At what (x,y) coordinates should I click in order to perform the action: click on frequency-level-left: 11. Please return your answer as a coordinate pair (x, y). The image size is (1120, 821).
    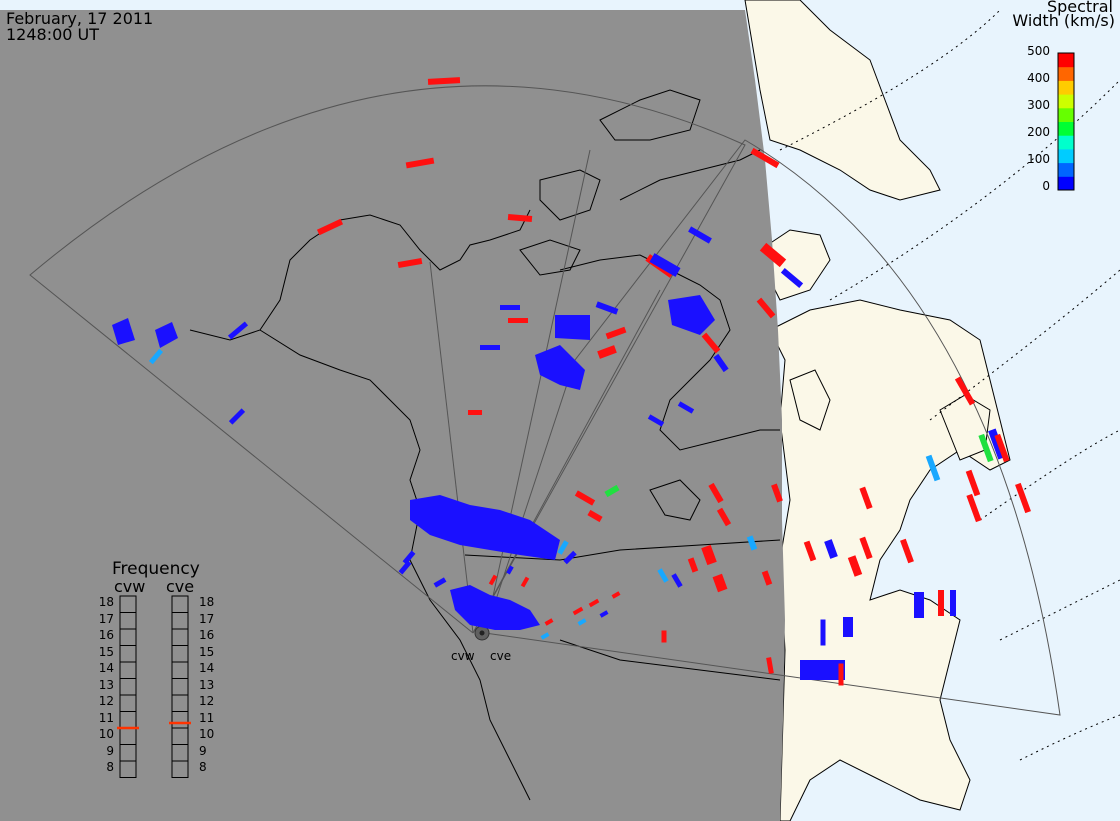
    Looking at the image, I should click on (106, 717).